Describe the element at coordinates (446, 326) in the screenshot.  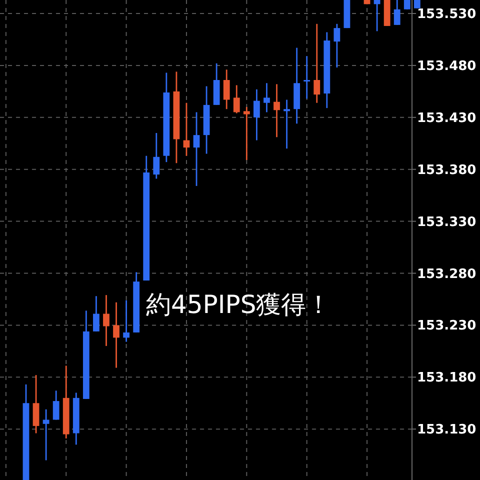
I see `y-tick-label: 153.230` at that location.